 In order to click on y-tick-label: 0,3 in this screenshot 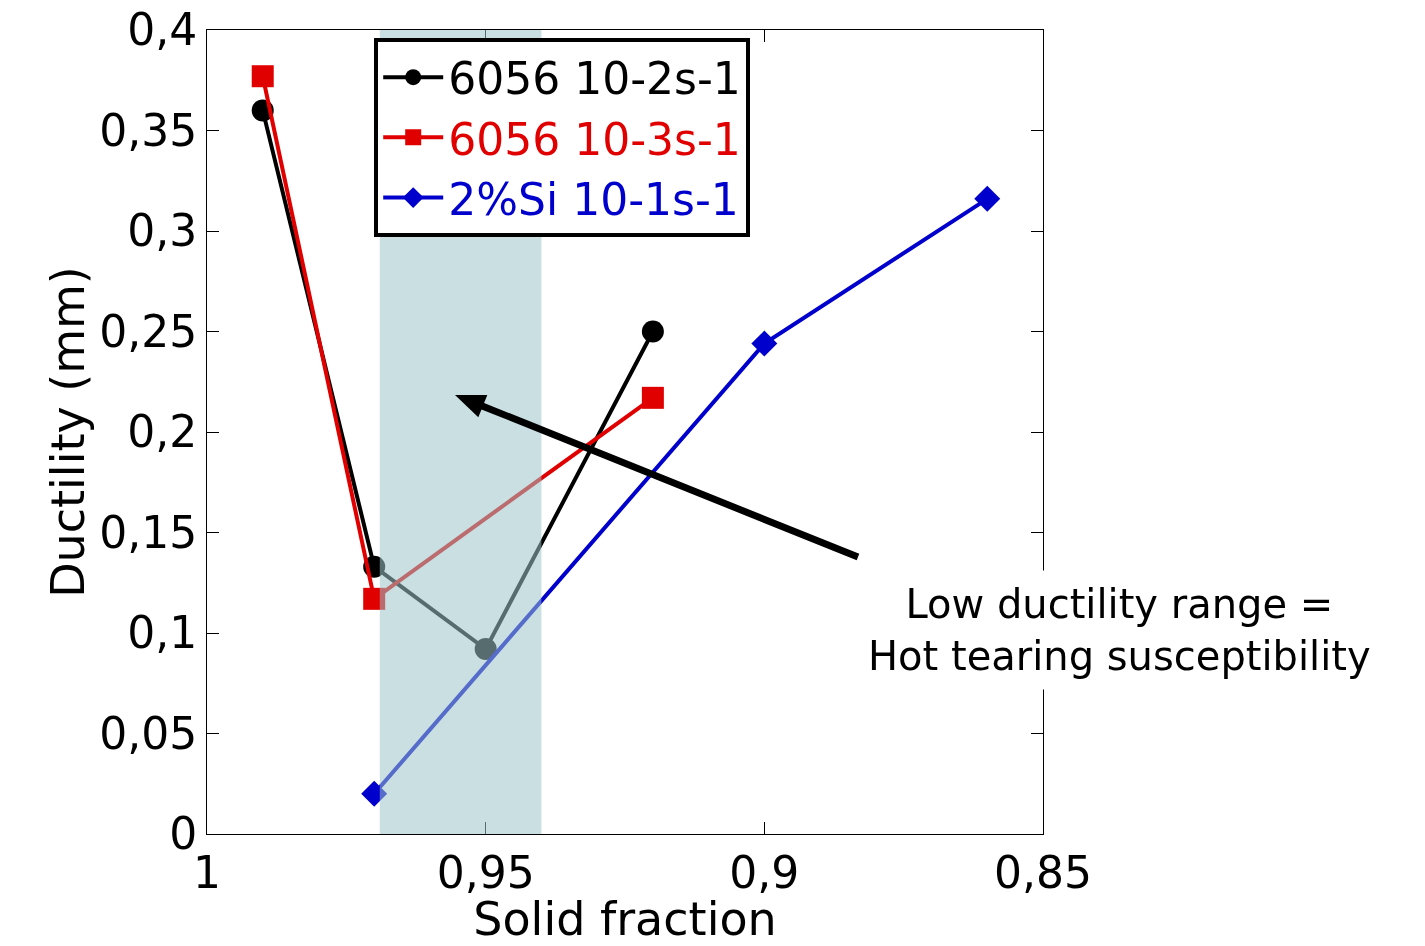, I will do `click(162, 231)`.